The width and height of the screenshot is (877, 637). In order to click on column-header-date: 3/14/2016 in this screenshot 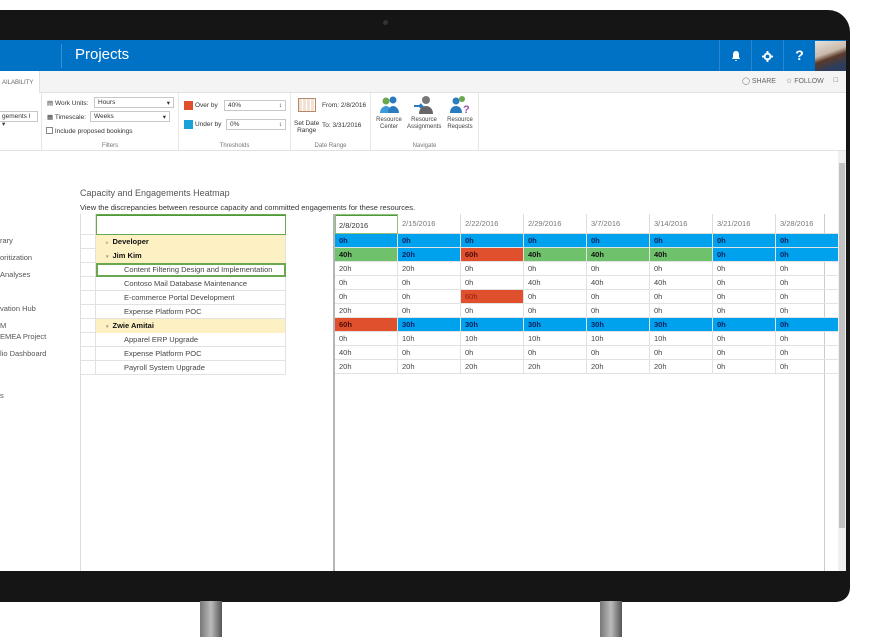, I will do `click(681, 224)`.